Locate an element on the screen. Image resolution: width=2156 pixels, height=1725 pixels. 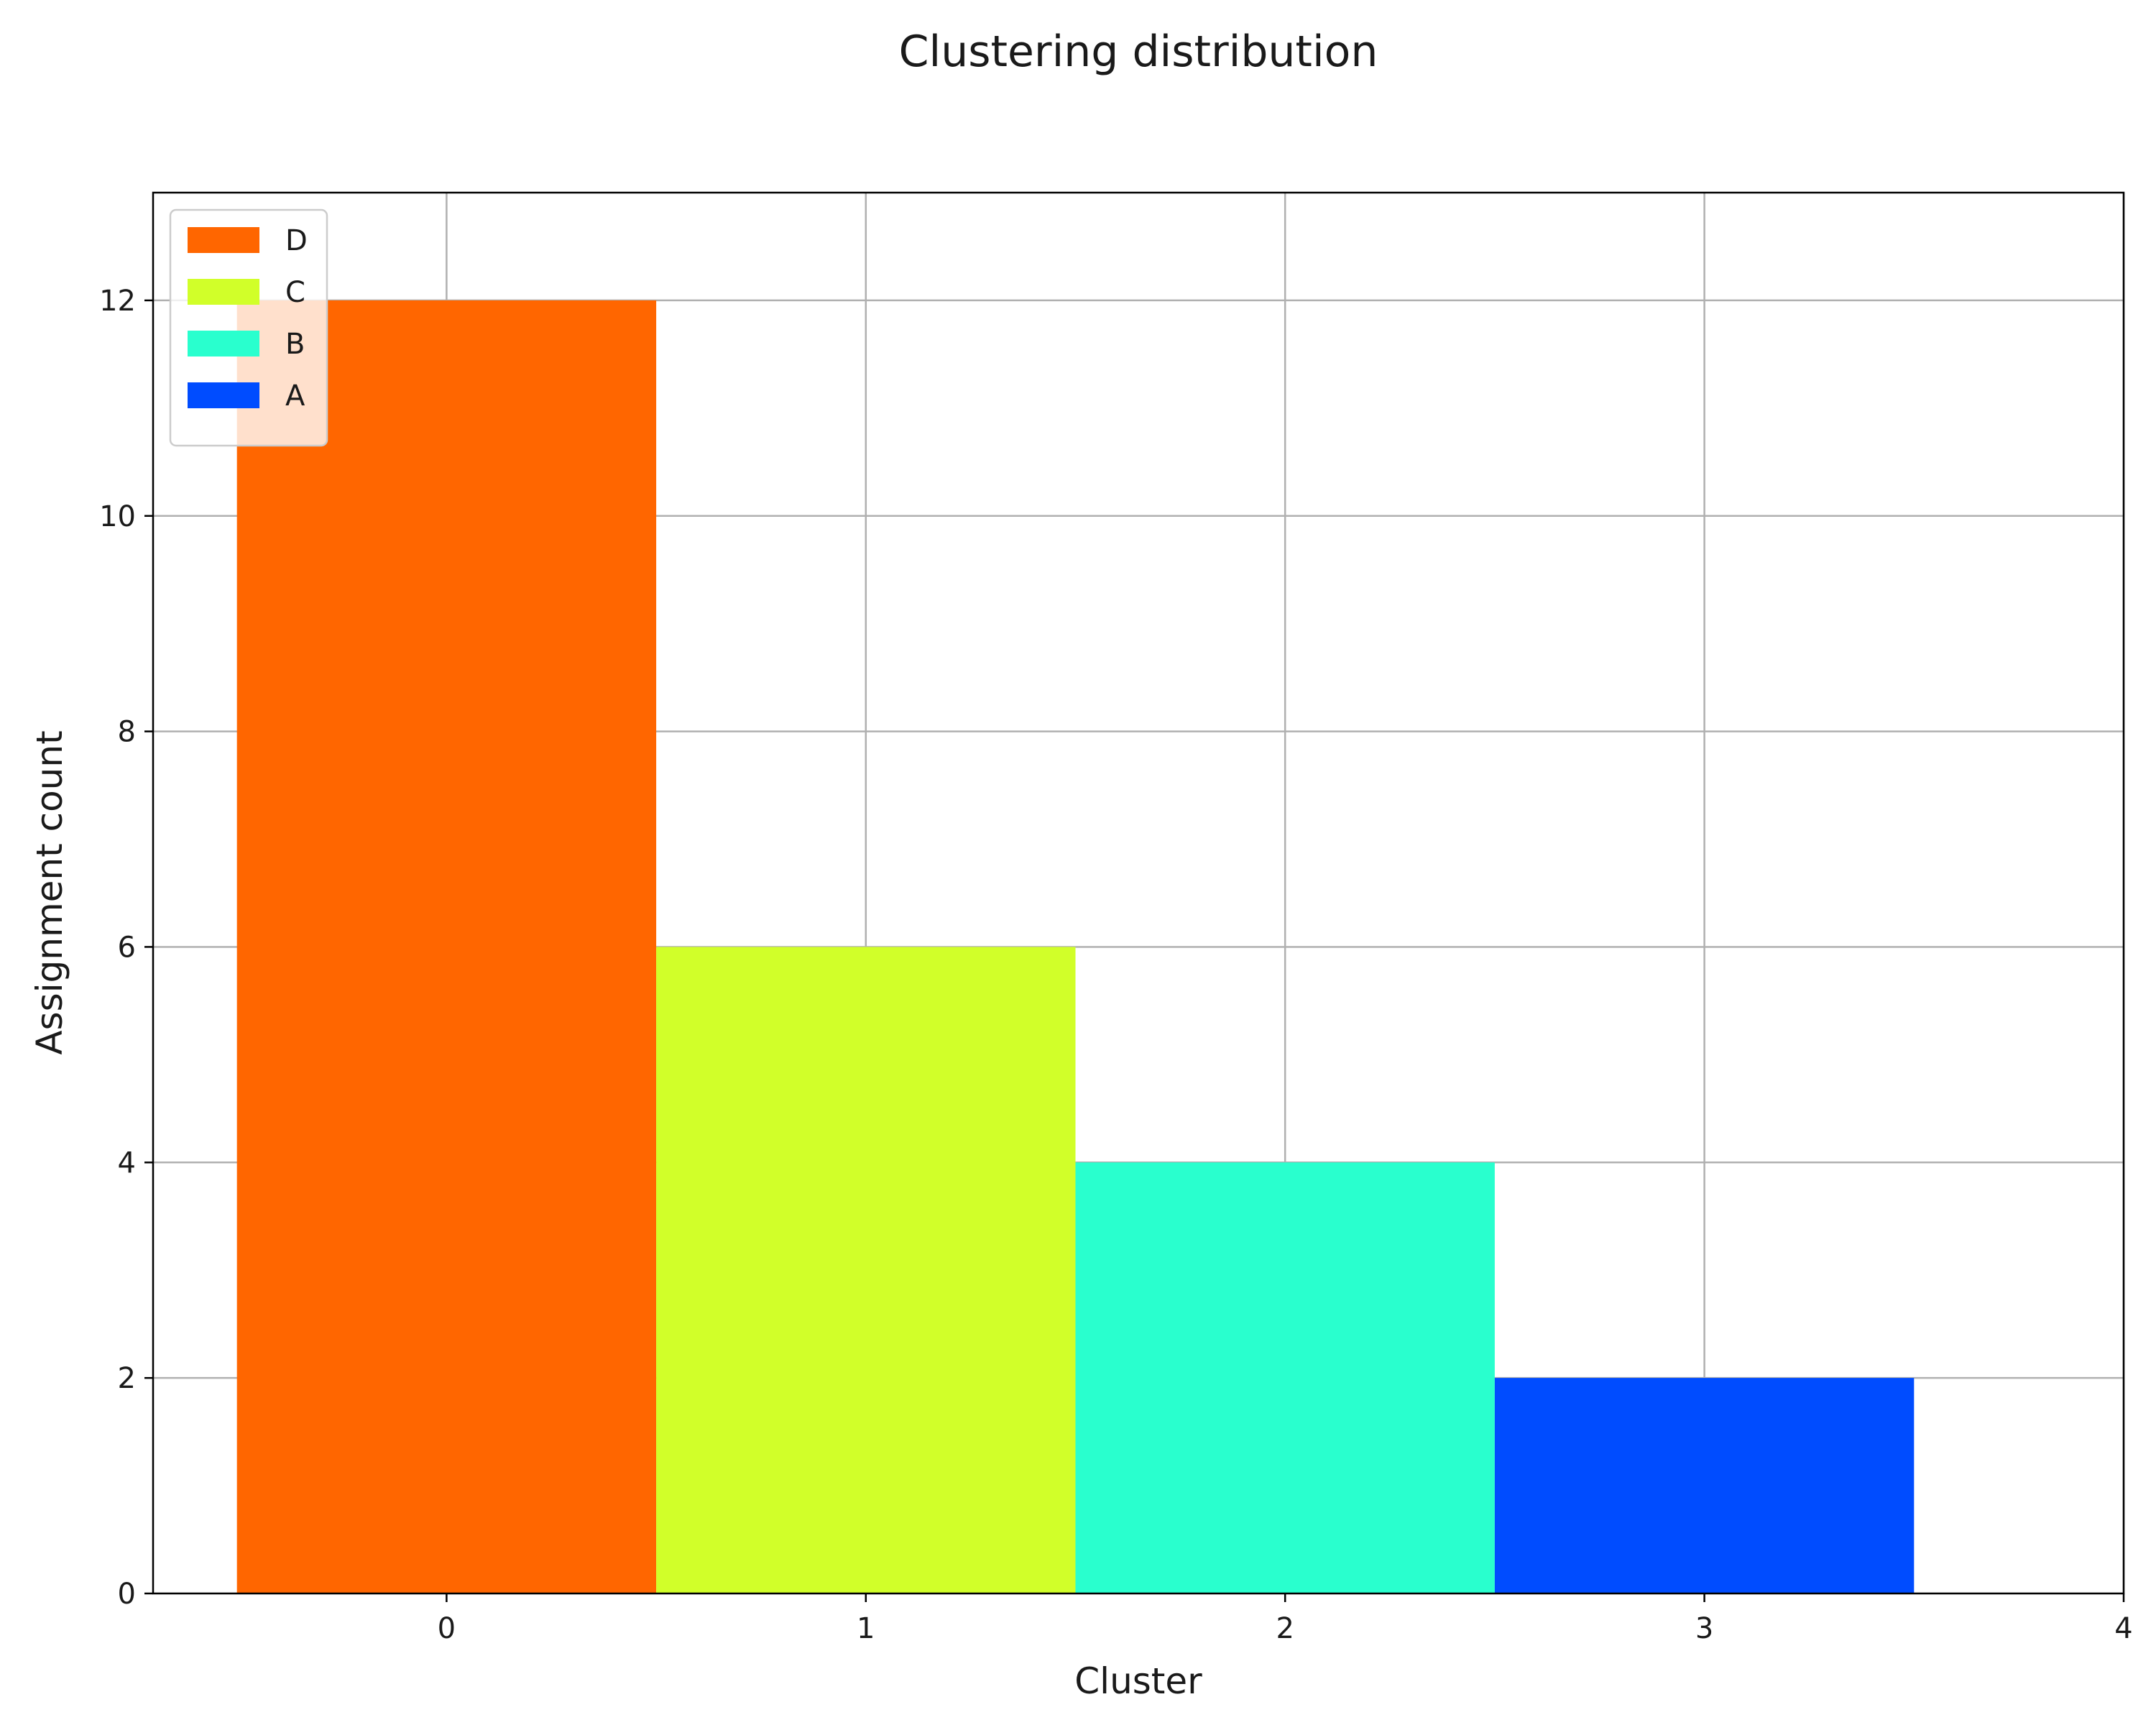
x-tick-label: 1 is located at coordinates (866, 1628).